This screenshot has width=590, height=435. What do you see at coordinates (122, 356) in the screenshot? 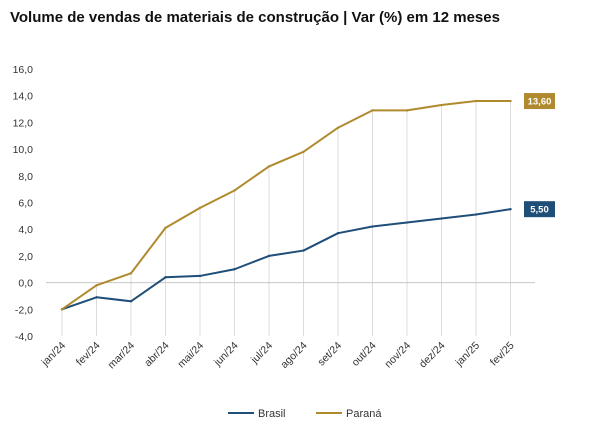
I see `x-tick-label: mar/24` at bounding box center [122, 356].